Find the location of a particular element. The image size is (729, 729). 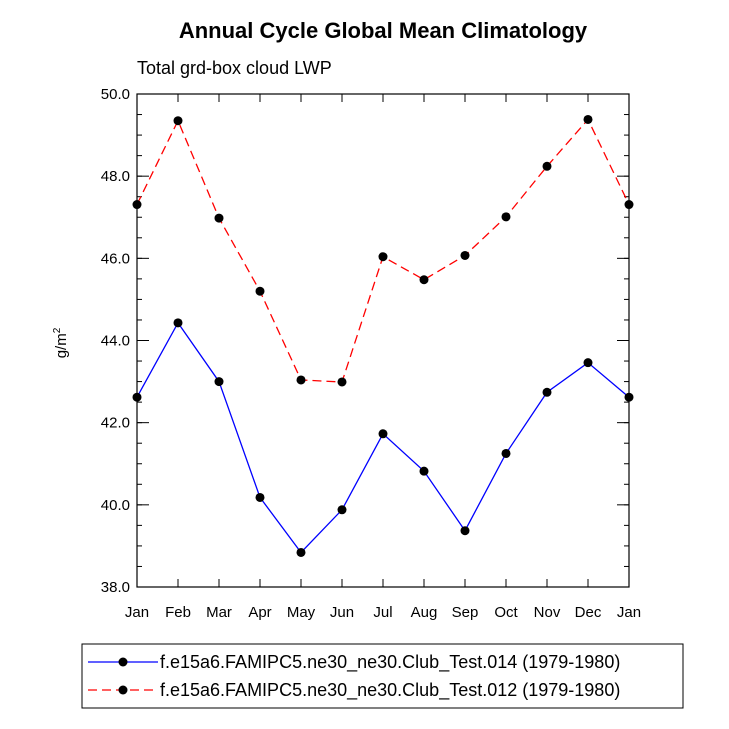

x-tick-label: Jun is located at coordinates (342, 612).